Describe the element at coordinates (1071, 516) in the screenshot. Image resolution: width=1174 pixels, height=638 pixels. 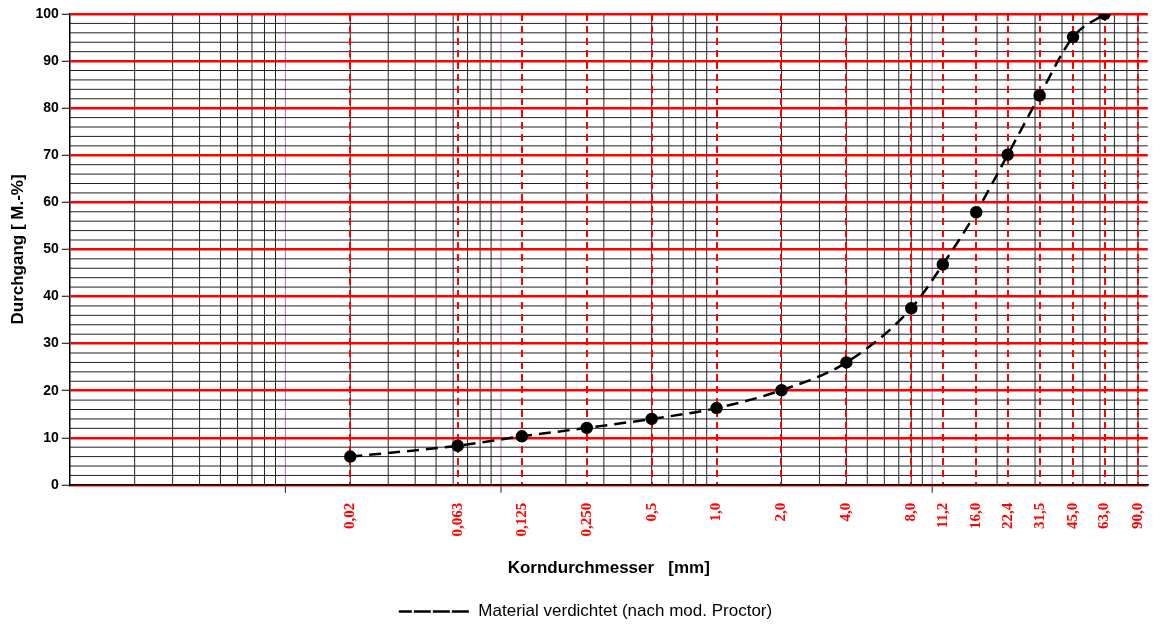
I see `x-tick-label: 45,0` at that location.